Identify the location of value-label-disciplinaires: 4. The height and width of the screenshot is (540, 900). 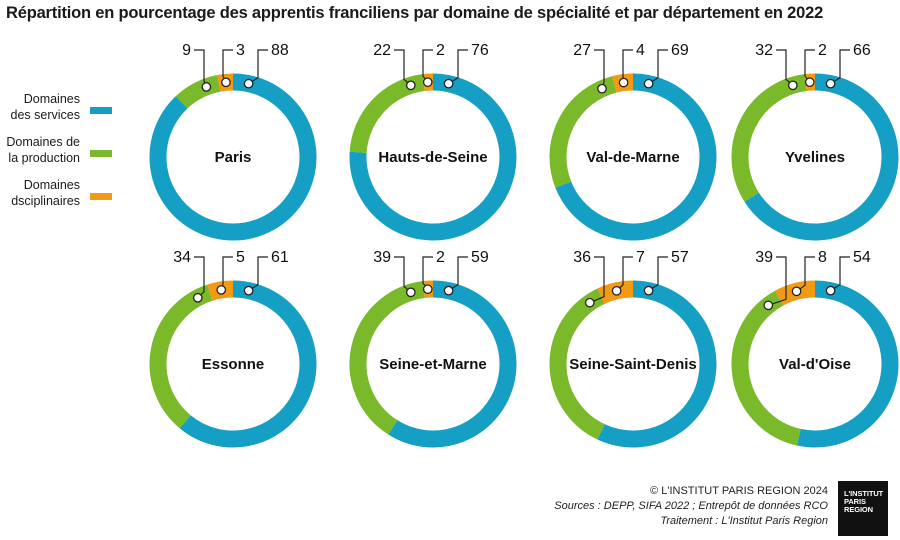
(640, 50).